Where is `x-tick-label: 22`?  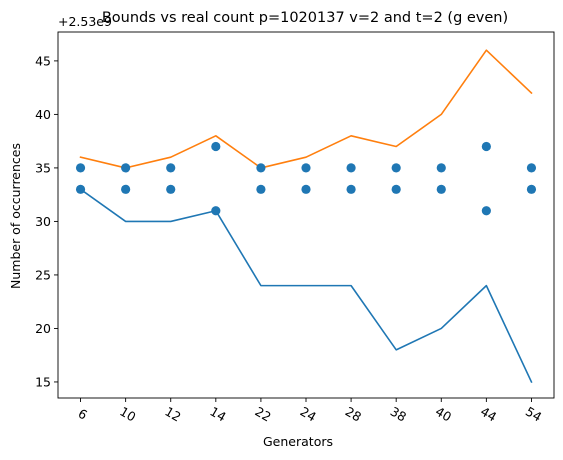 x-tick-label: 22 is located at coordinates (263, 414).